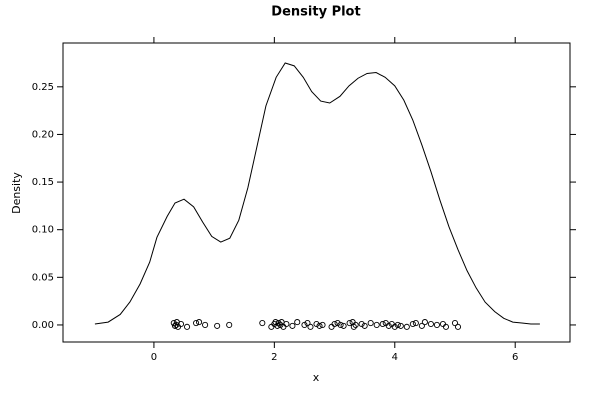 The width and height of the screenshot is (600, 400). What do you see at coordinates (274, 357) in the screenshot?
I see `x-tick-label: 2` at bounding box center [274, 357].